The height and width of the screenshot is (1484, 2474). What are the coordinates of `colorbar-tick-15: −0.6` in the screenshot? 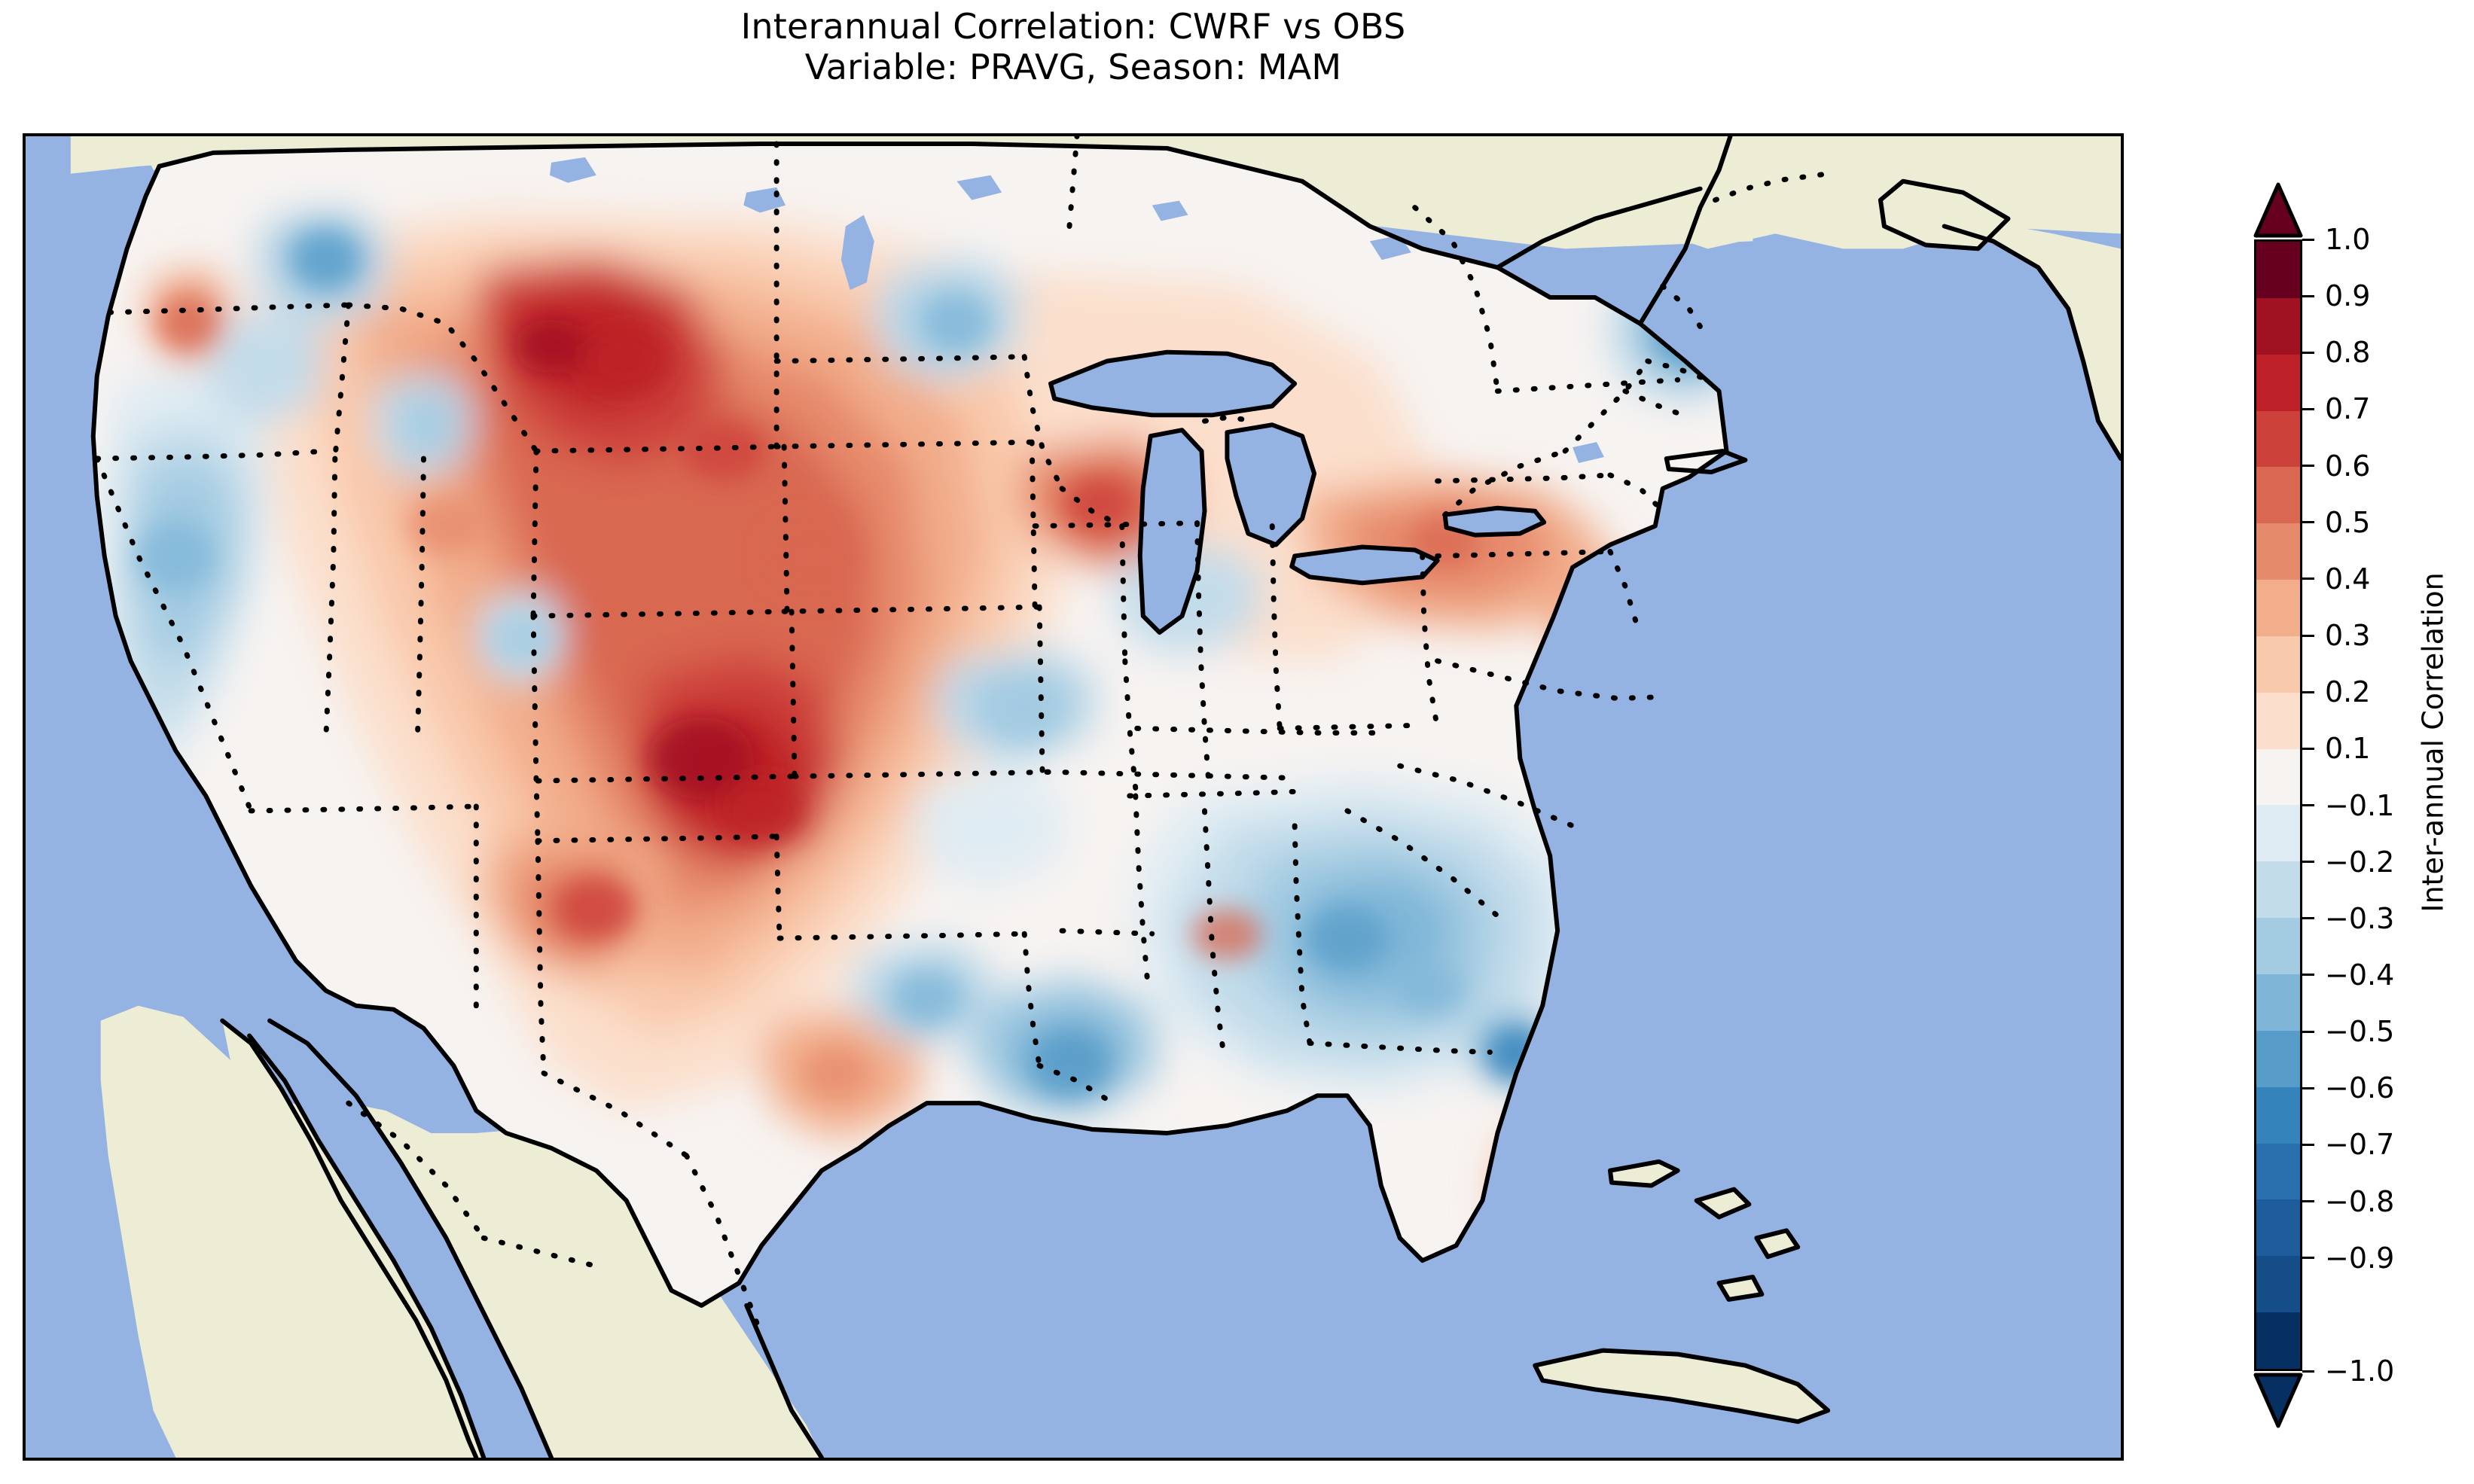 It's located at (2348, 1088).